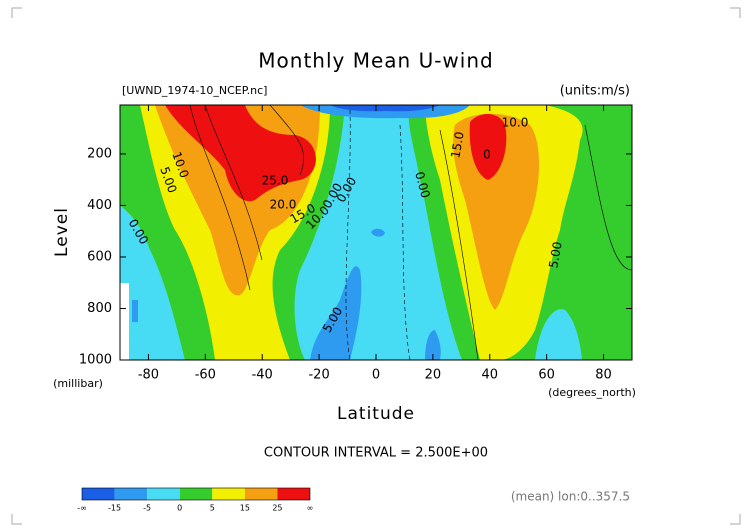  Describe the element at coordinates (95, 360) in the screenshot. I see `y-tick-label: 1000` at that location.